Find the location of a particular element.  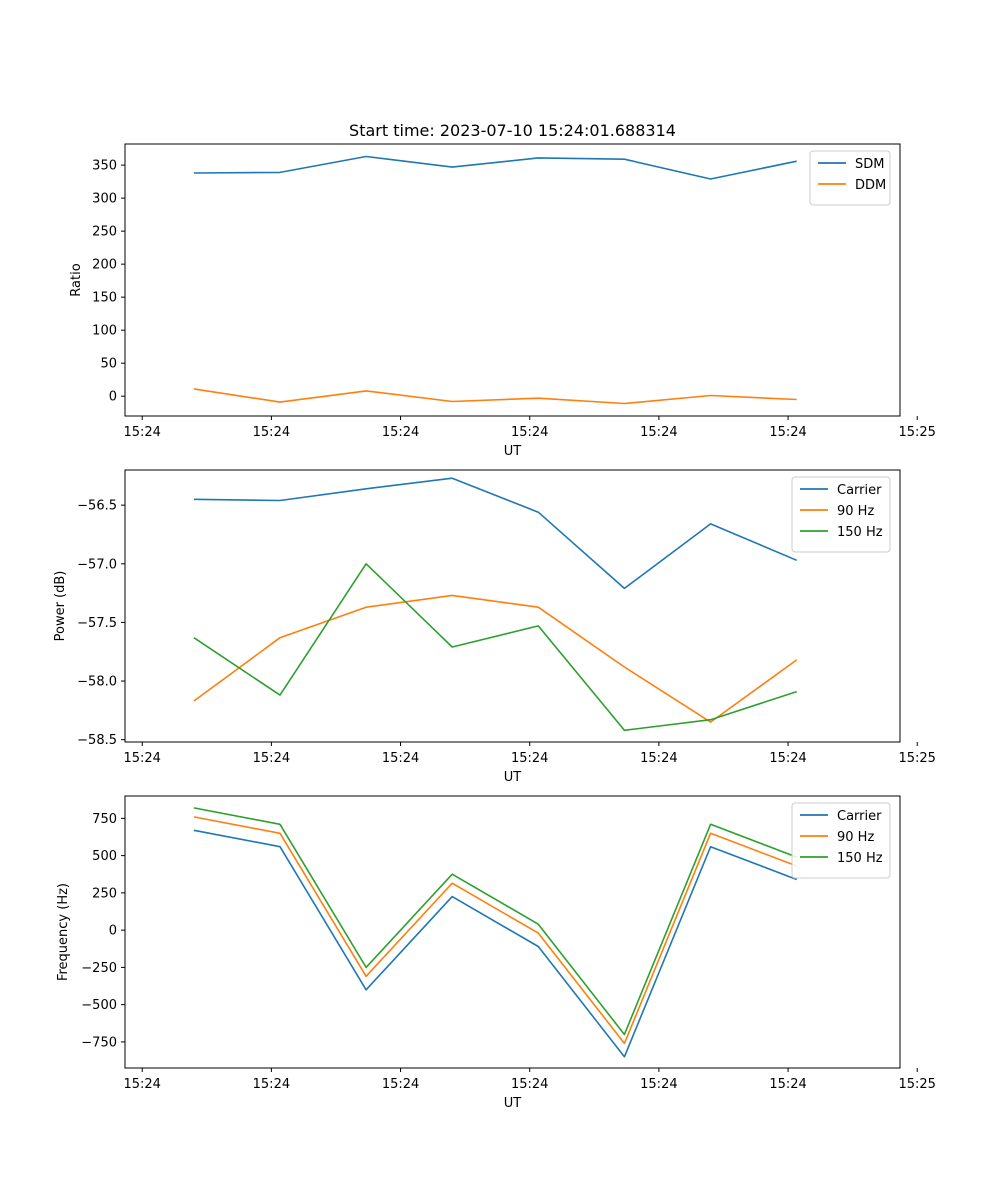

legend-label: SDM is located at coordinates (869, 164).